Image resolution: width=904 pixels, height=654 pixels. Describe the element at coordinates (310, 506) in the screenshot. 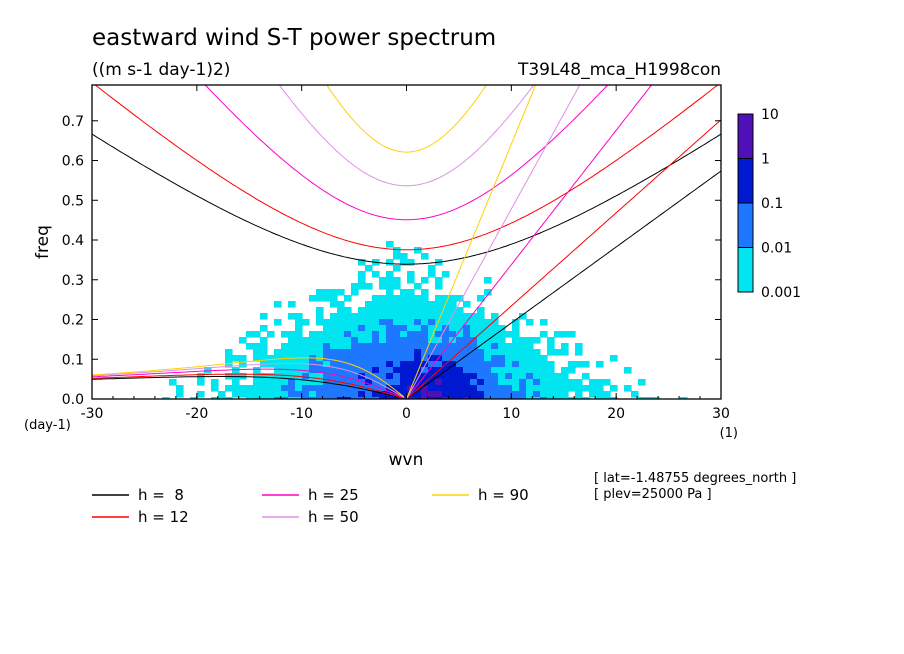

I see `legend: h = 8 h = 12 h = 25 h = 50 h = 90` at that location.